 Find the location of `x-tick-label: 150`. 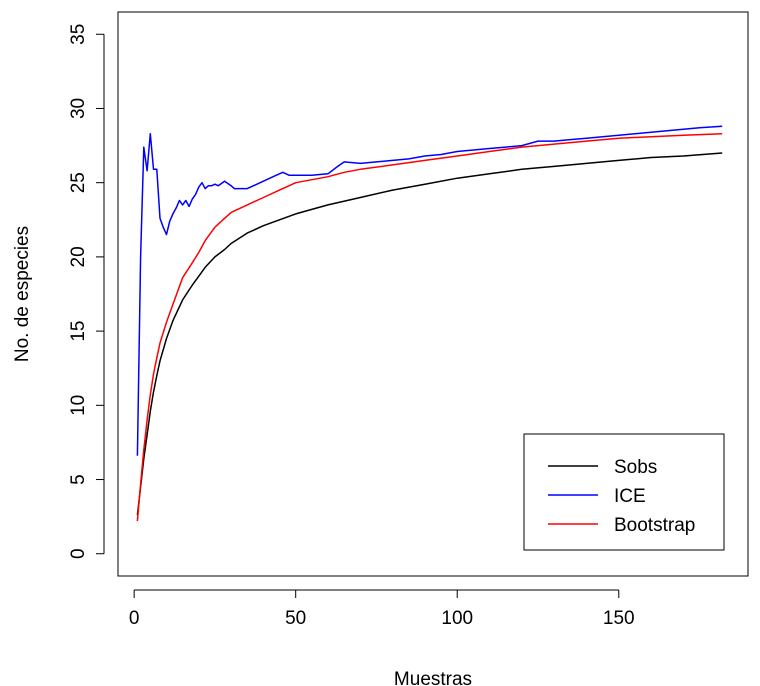

x-tick-label: 150 is located at coordinates (619, 618).